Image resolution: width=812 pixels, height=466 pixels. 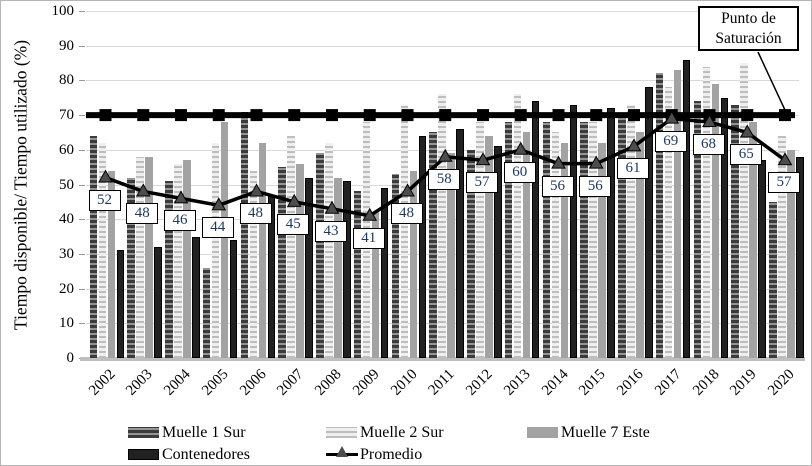 I want to click on y-tick-label: 20, so click(x=66, y=288).